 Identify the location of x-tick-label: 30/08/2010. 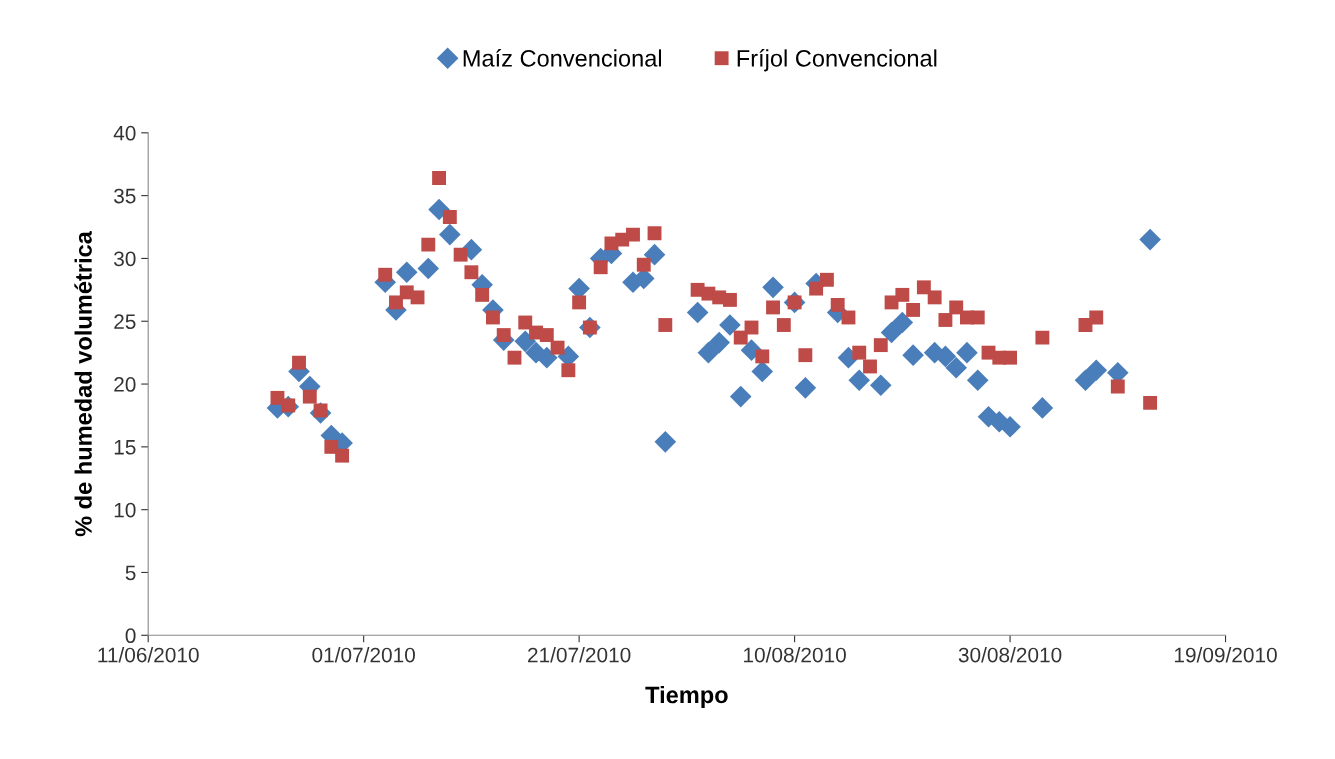
(1010, 655).